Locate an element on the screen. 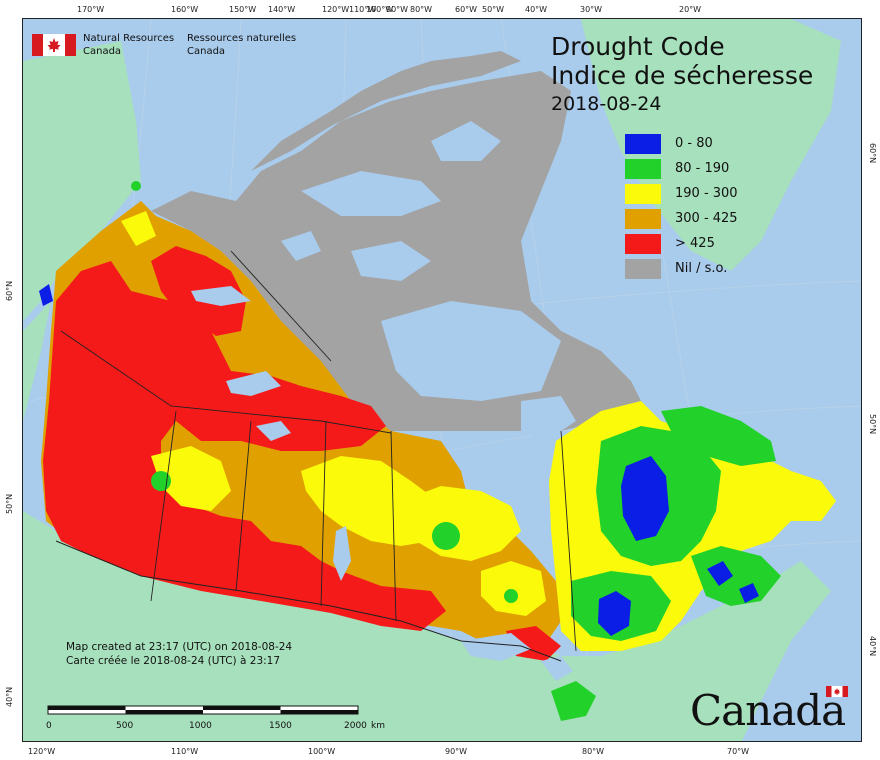  james-bay is located at coordinates (548, 418).